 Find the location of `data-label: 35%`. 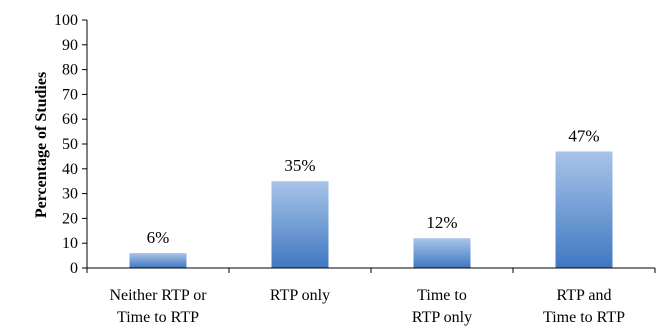

data-label: 35% is located at coordinates (299, 165).